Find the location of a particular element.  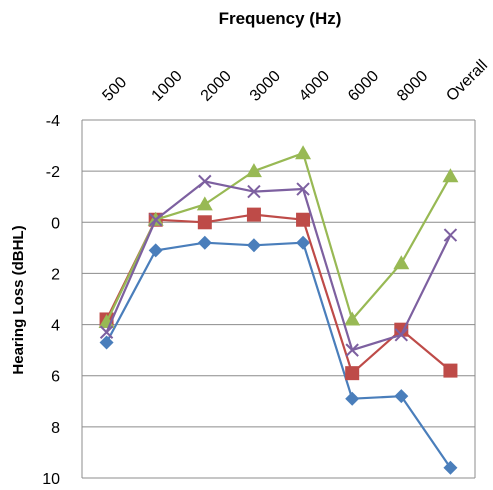

x-tick-label: 2000 is located at coordinates (216, 86).